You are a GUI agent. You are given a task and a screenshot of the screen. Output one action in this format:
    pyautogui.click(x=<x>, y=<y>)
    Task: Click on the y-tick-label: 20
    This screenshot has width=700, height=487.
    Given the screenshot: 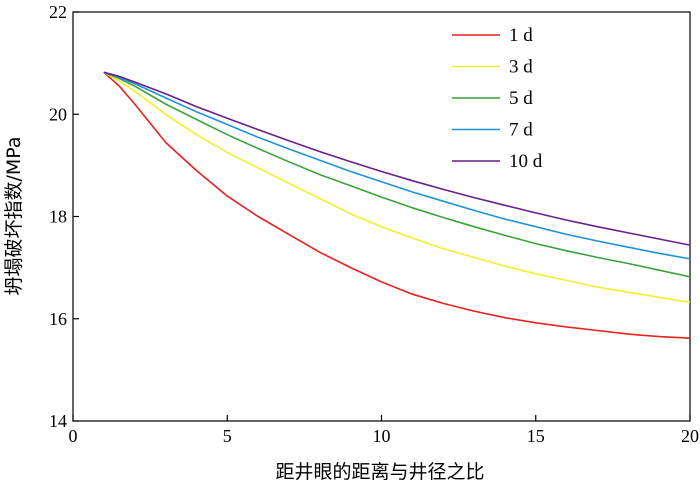 What is the action you would take?
    pyautogui.click(x=58, y=114)
    